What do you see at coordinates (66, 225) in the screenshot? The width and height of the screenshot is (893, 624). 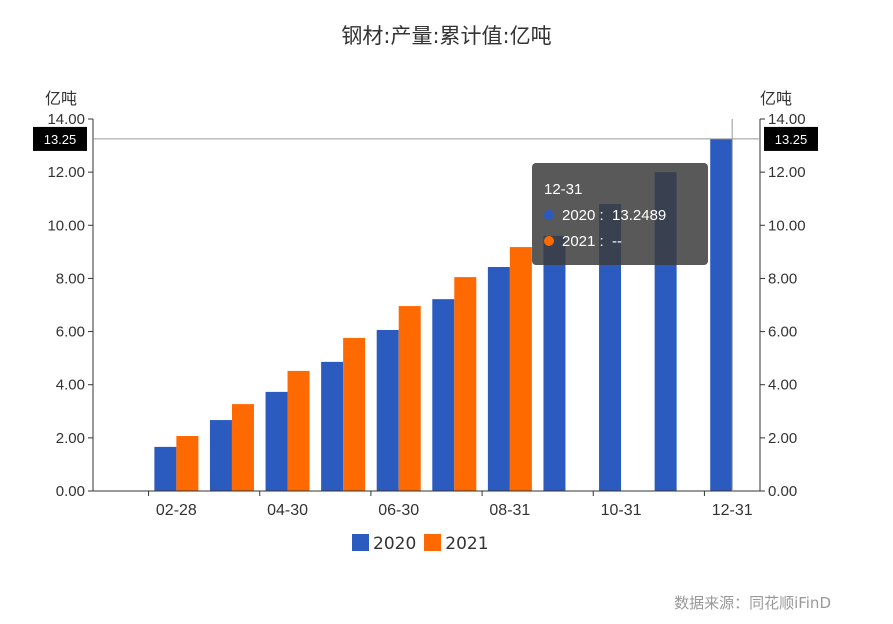 I see `y-tick-label-left: 10.00` at bounding box center [66, 225].